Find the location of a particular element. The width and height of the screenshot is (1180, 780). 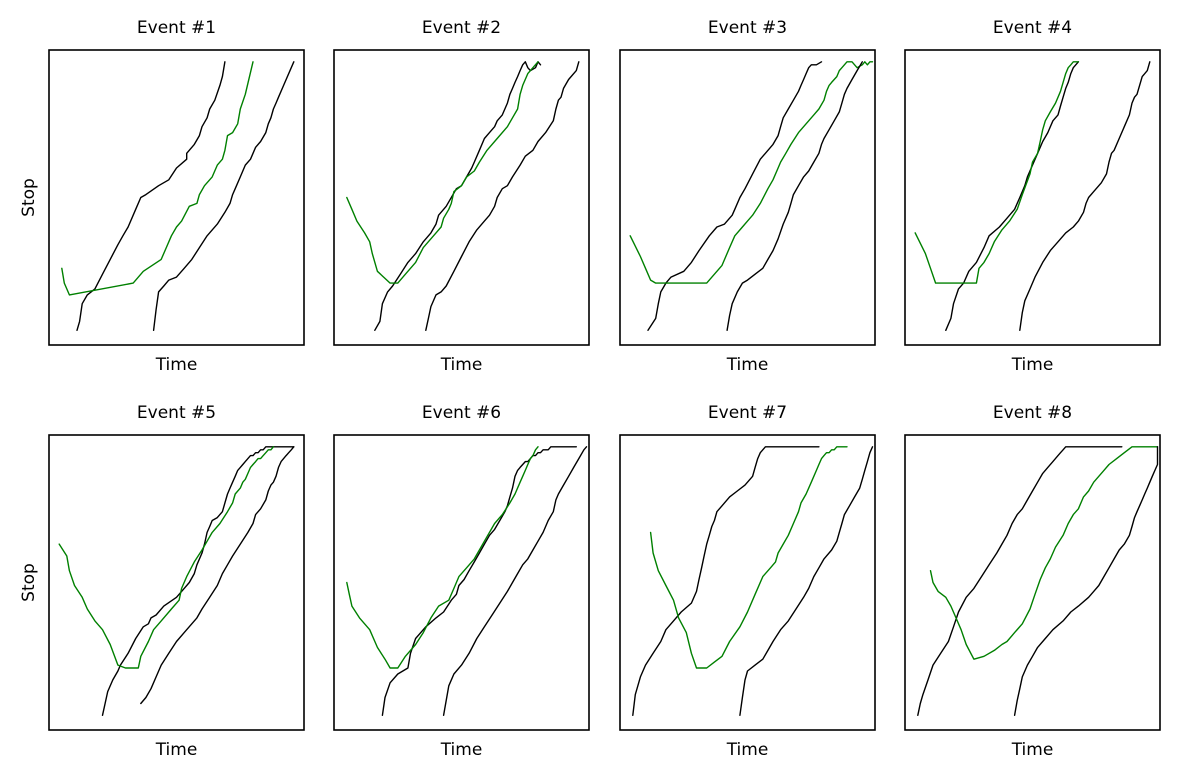

panel-event-4: Event #4 Time is located at coordinates (1032, 196).